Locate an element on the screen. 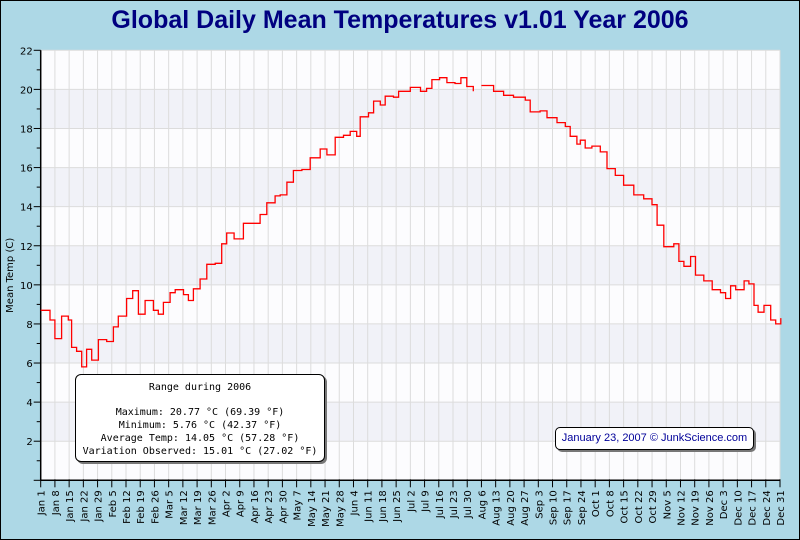 This screenshot has height=540, width=800. range-minimum: Minimum: 5.76 °C (42.37 °F) is located at coordinates (200, 425).